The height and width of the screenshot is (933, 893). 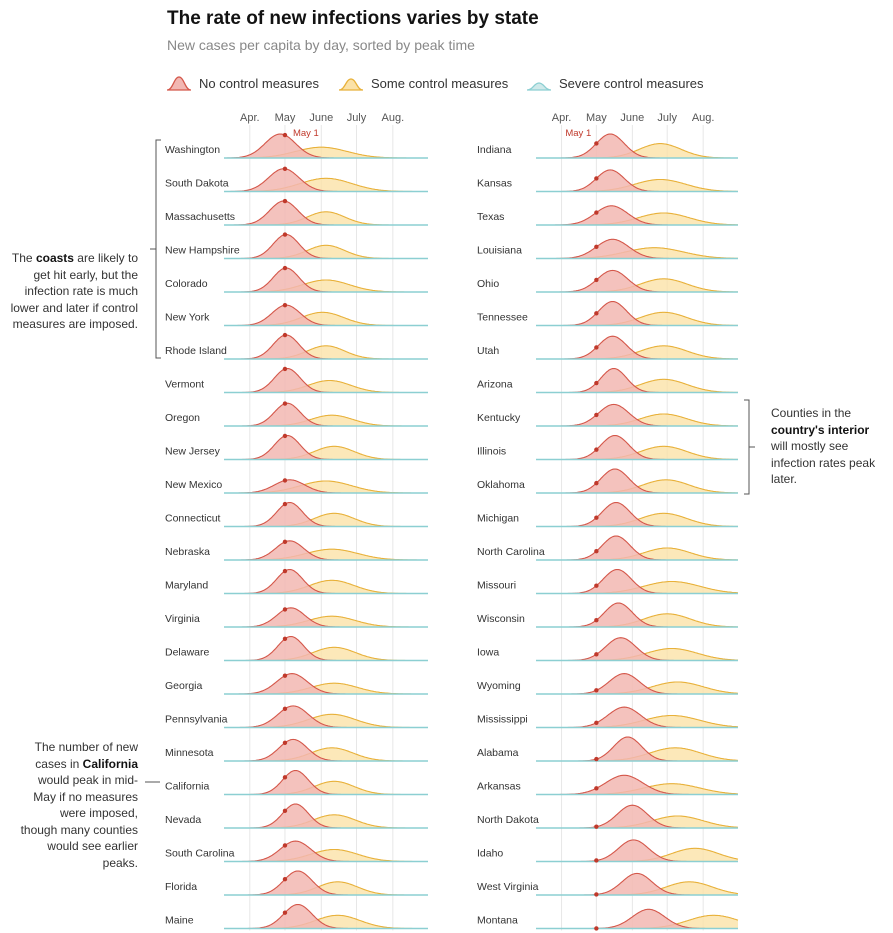 What do you see at coordinates (494, 150) in the screenshot?
I see `state-label-indiana: Indiana` at bounding box center [494, 150].